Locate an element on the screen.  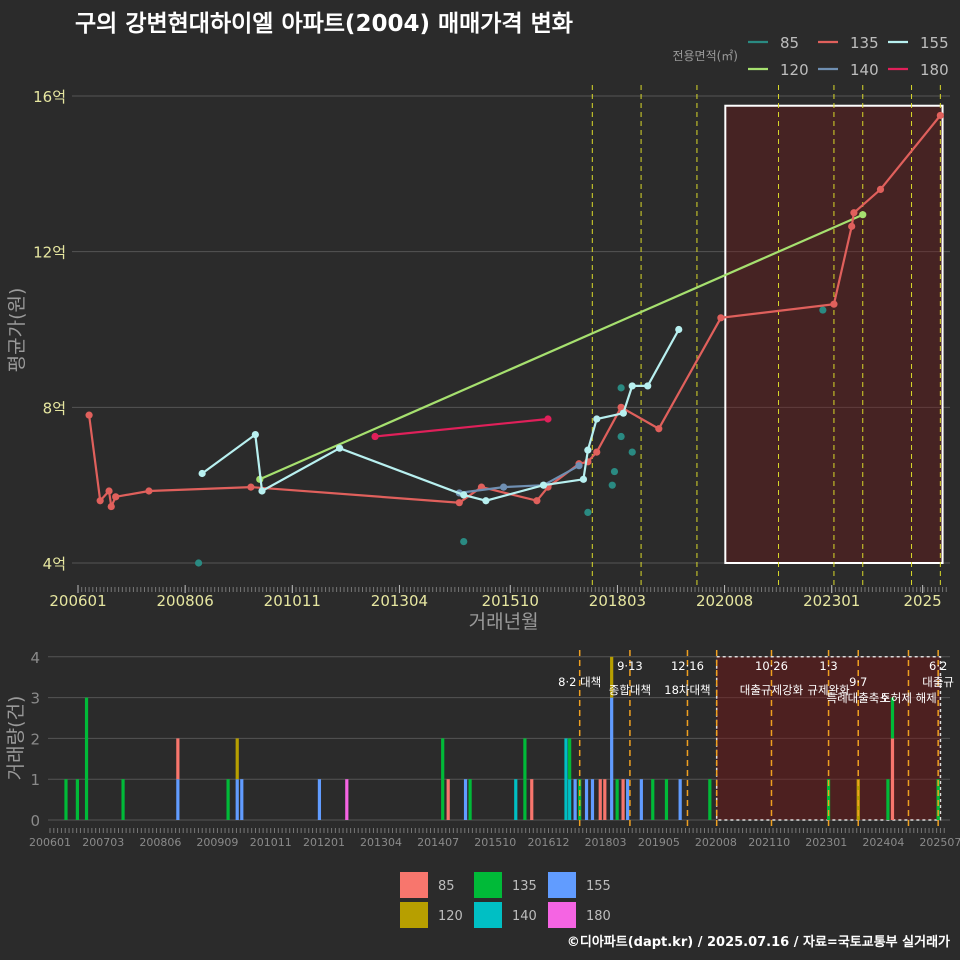
vol-y-tick-label: 1 is located at coordinates (35, 780).